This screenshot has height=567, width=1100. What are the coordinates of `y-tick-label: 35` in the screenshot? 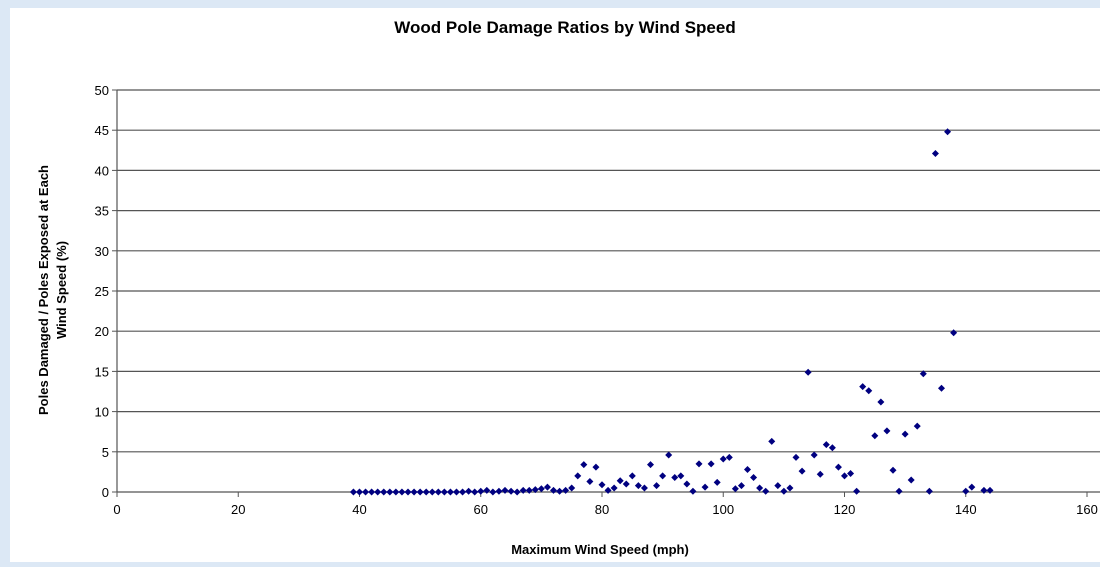 It's located at (102, 211).